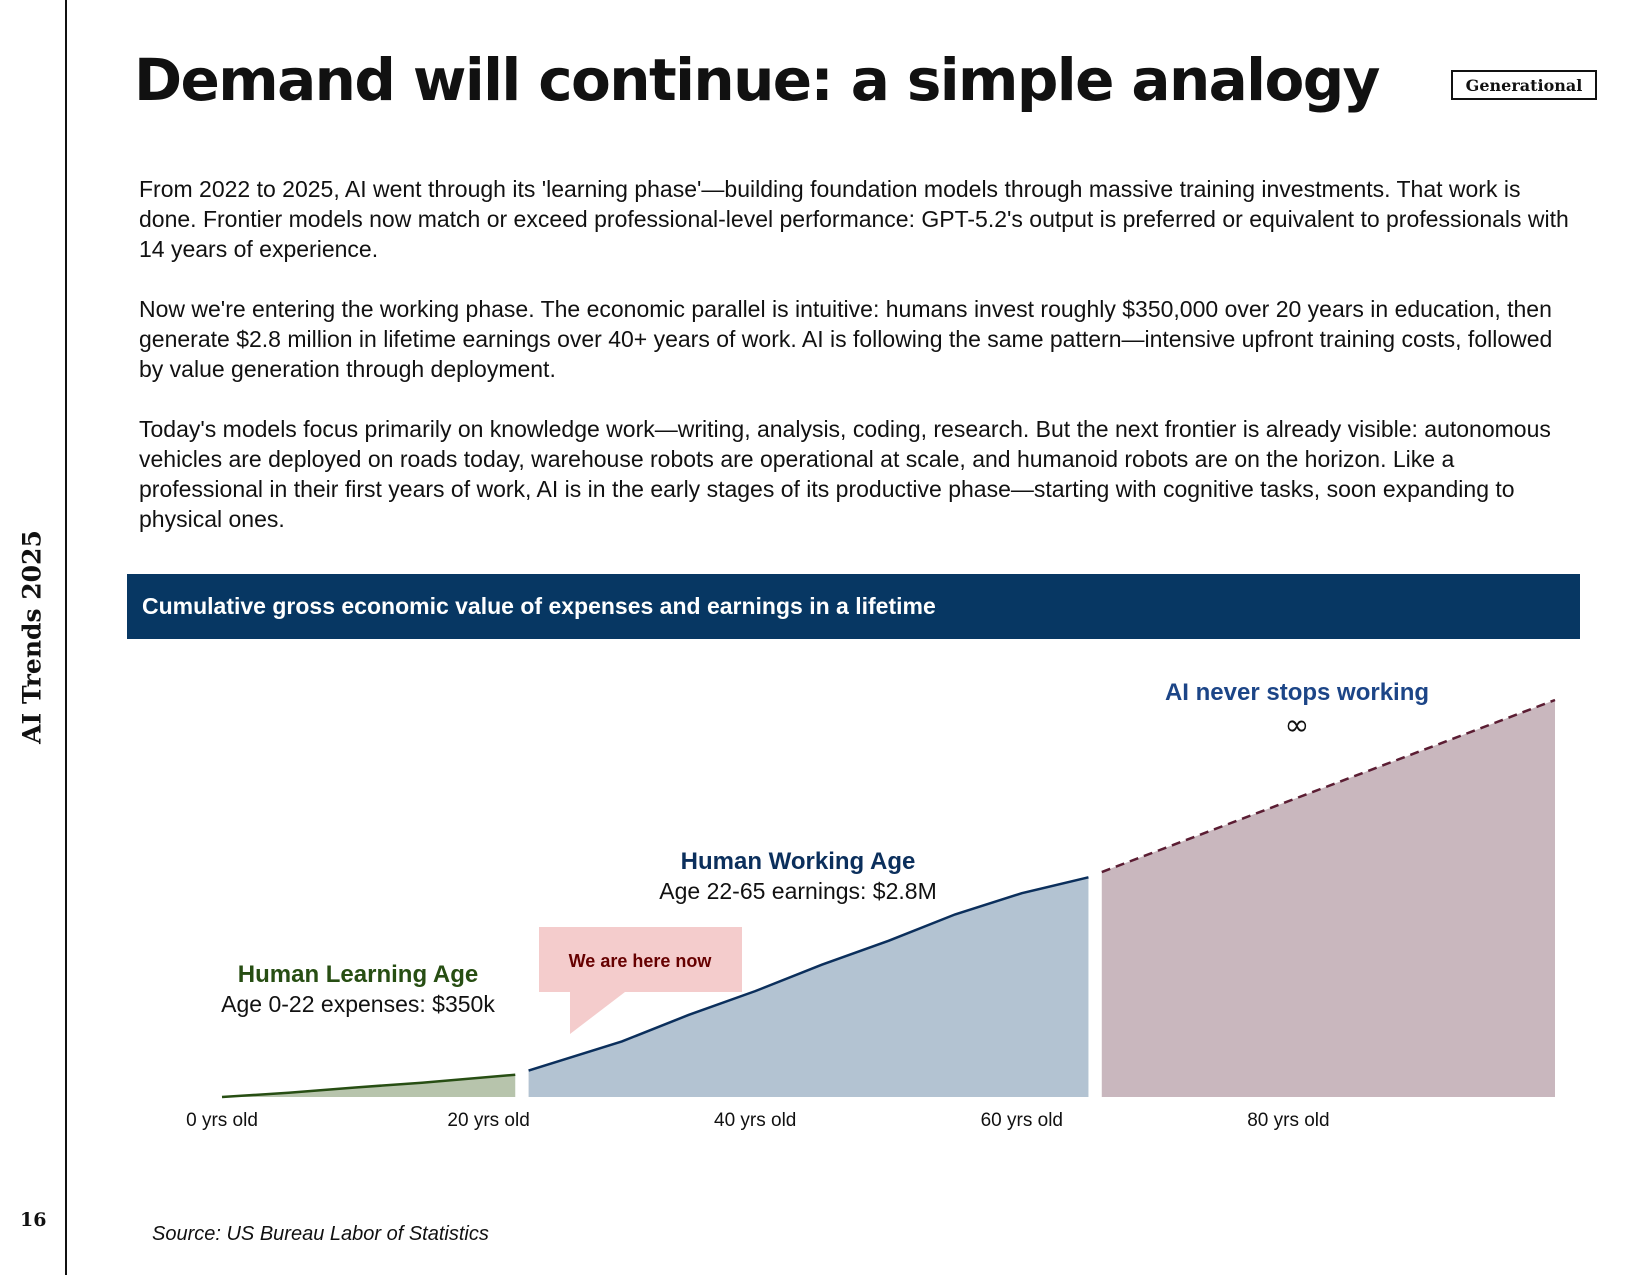  Describe the element at coordinates (757, 80) in the screenshot. I see `page-title: Demand will continue: a simple analogy` at that location.